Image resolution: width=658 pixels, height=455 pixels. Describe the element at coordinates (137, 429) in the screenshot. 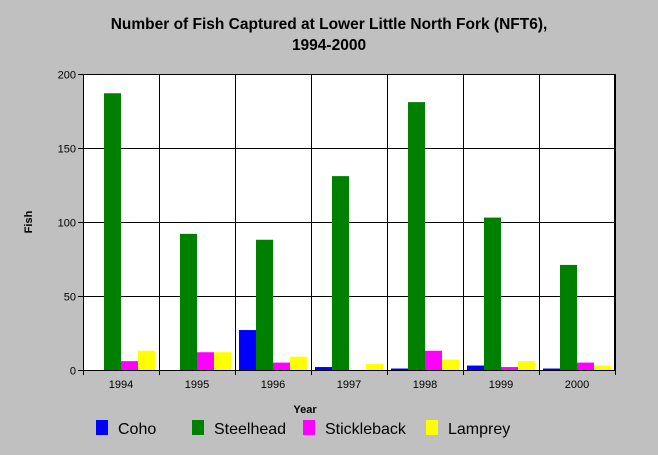

I see `legend-label: Coho` at that location.